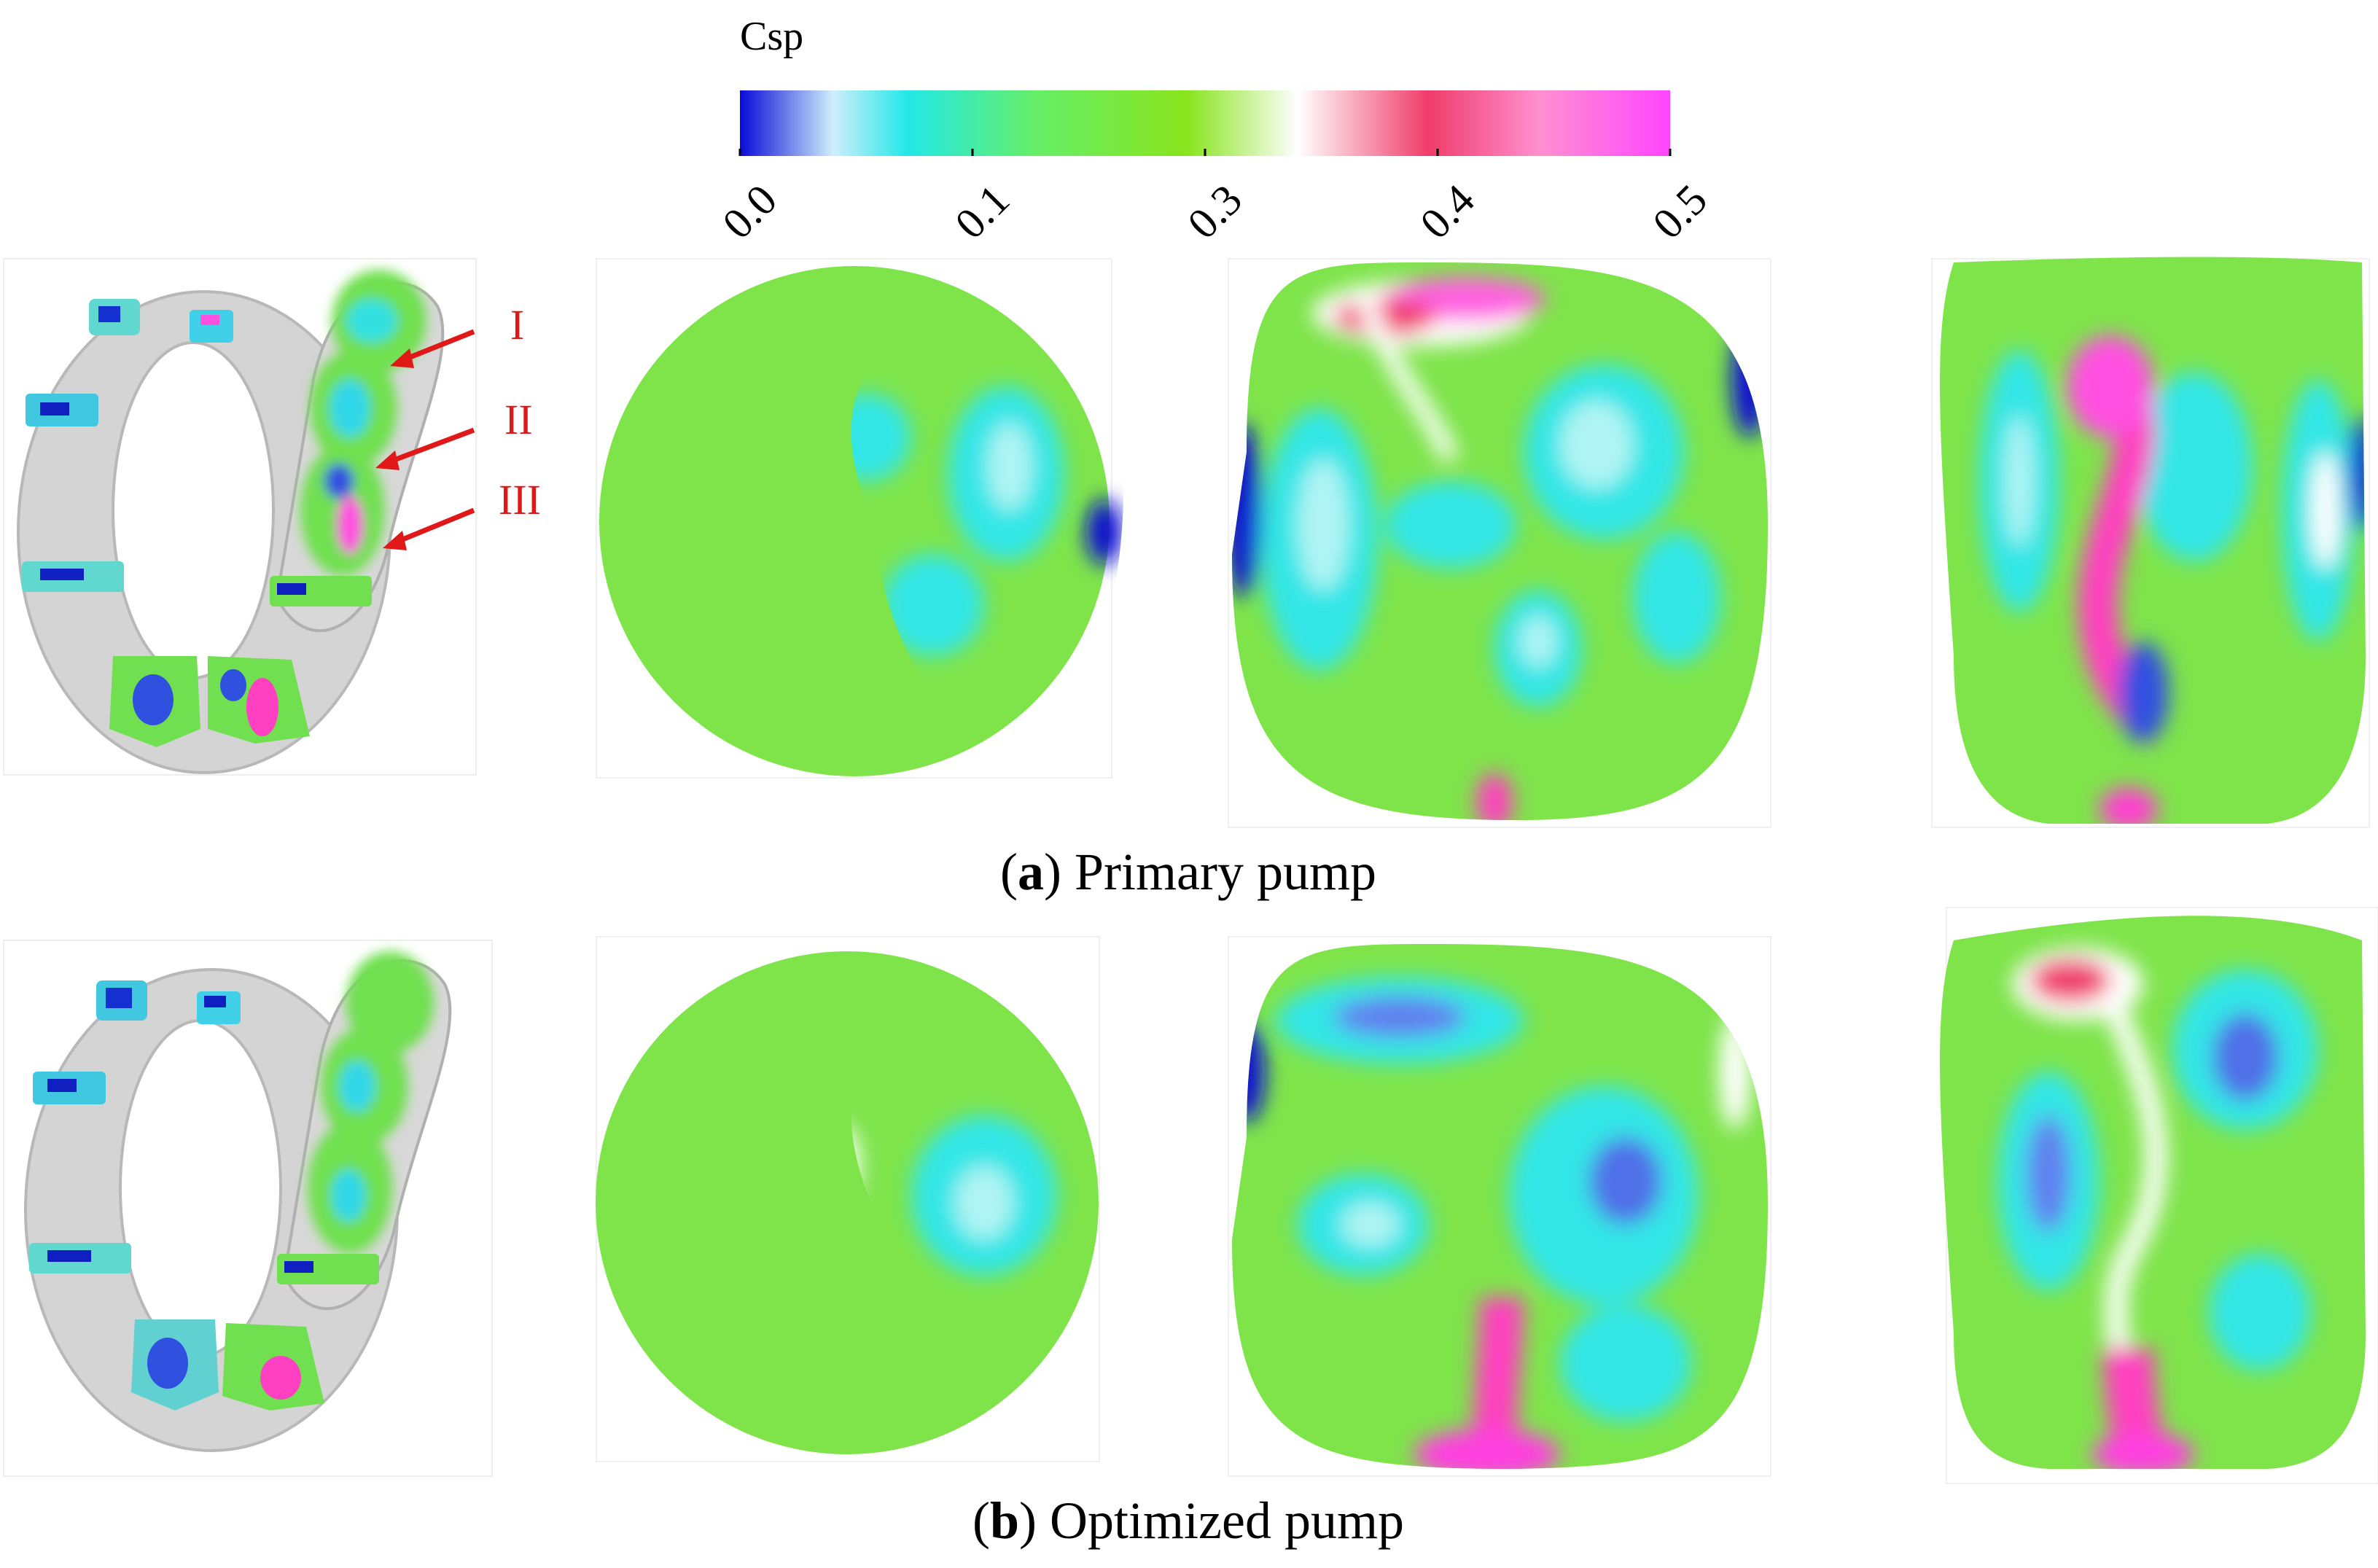 This screenshot has width=2378, height=1568. Describe the element at coordinates (982, 212) in the screenshot. I see `colorbar-tick-label: 0.1` at that location.